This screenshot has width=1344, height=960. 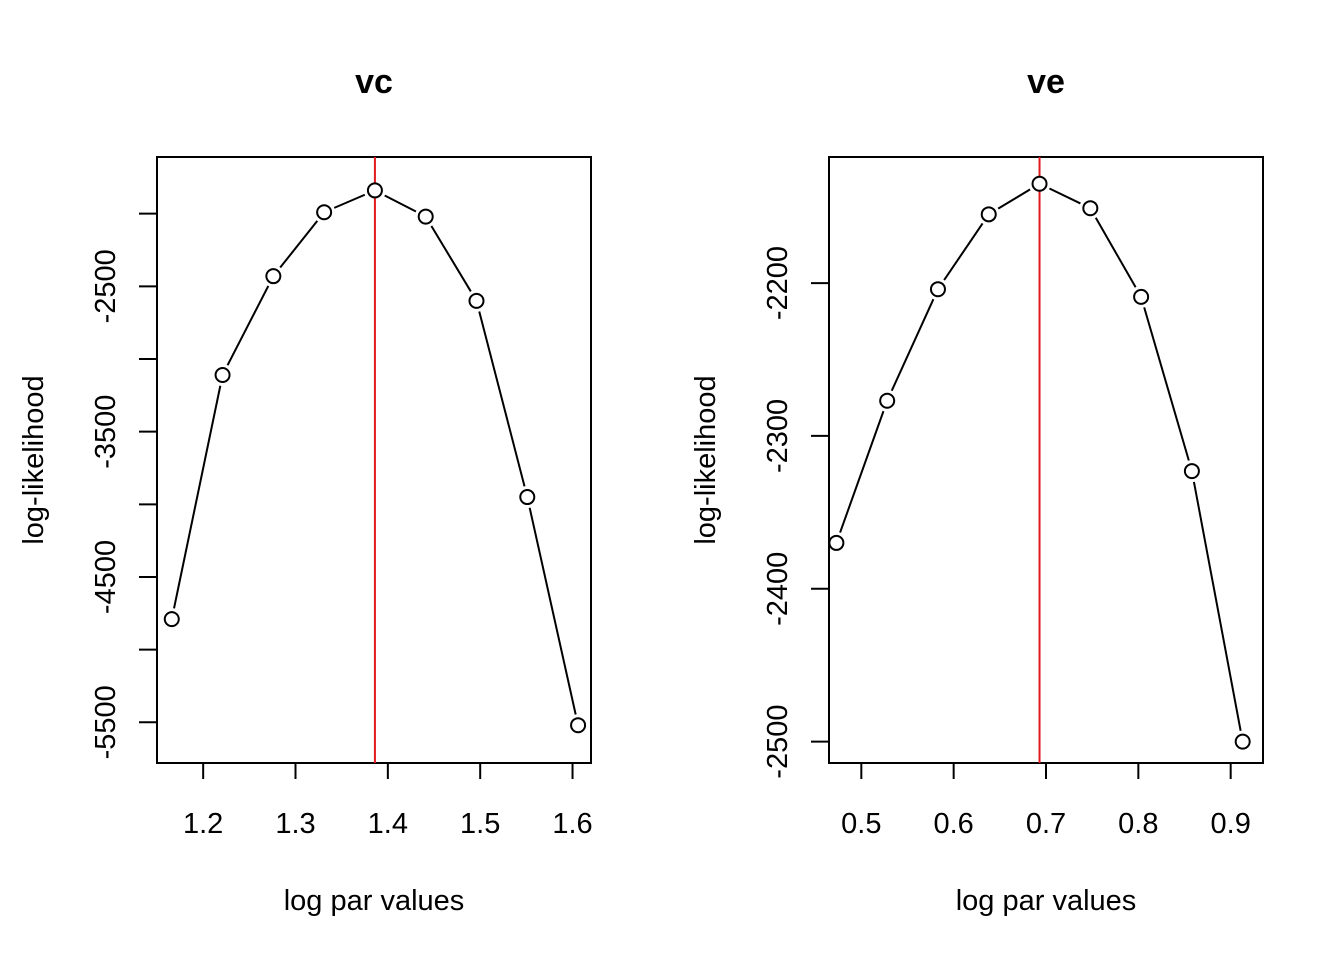 I want to click on y-tick-label: -2400, so click(x=778, y=589).